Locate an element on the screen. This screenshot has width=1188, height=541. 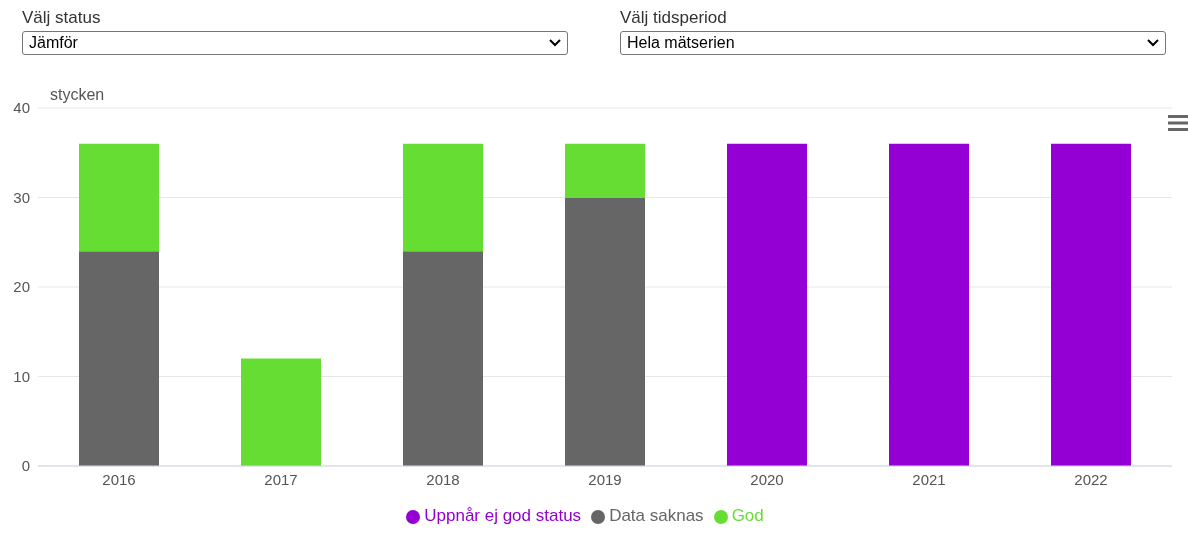
y-tick-label: 30 is located at coordinates (21, 197).